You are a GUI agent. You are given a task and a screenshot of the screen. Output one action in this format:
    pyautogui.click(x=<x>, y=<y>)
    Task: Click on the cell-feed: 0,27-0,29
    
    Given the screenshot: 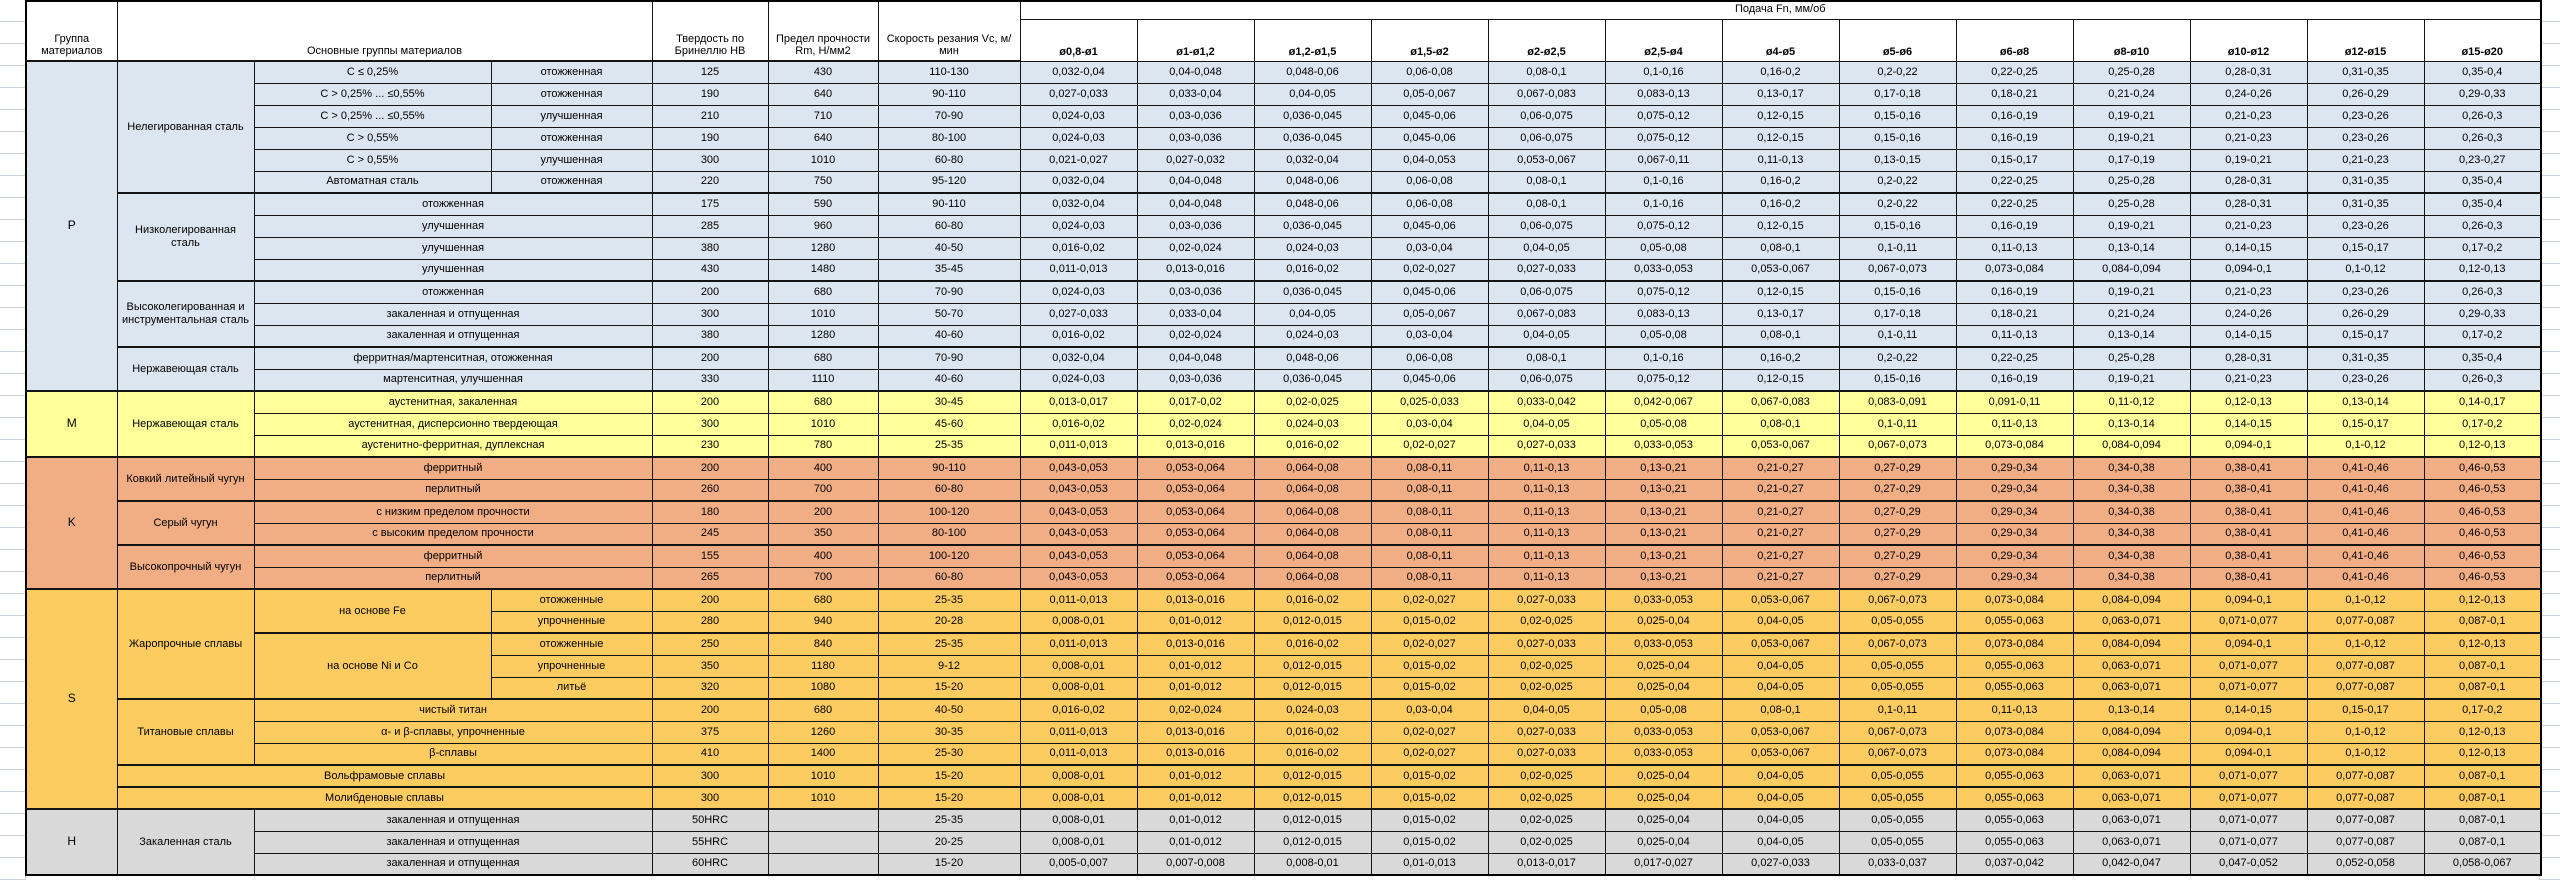 What is the action you would take?
    pyautogui.click(x=1897, y=578)
    